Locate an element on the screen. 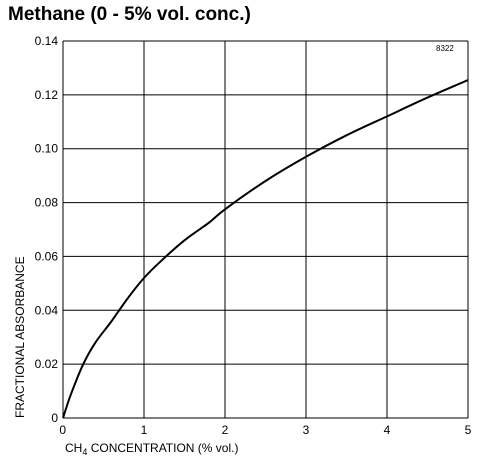 This screenshot has height=465, width=485. y-axis-label: FRACTIONAL ABSORBANCE is located at coordinates (20, 337).